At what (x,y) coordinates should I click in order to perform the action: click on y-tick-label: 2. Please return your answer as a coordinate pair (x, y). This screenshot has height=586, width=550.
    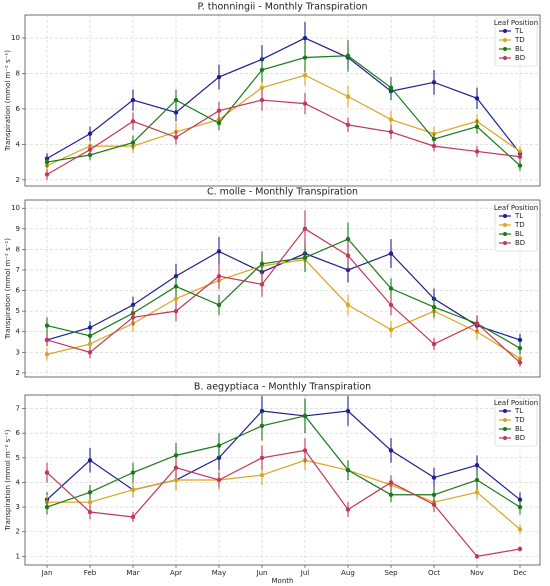
    Looking at the image, I should click on (18, 180).